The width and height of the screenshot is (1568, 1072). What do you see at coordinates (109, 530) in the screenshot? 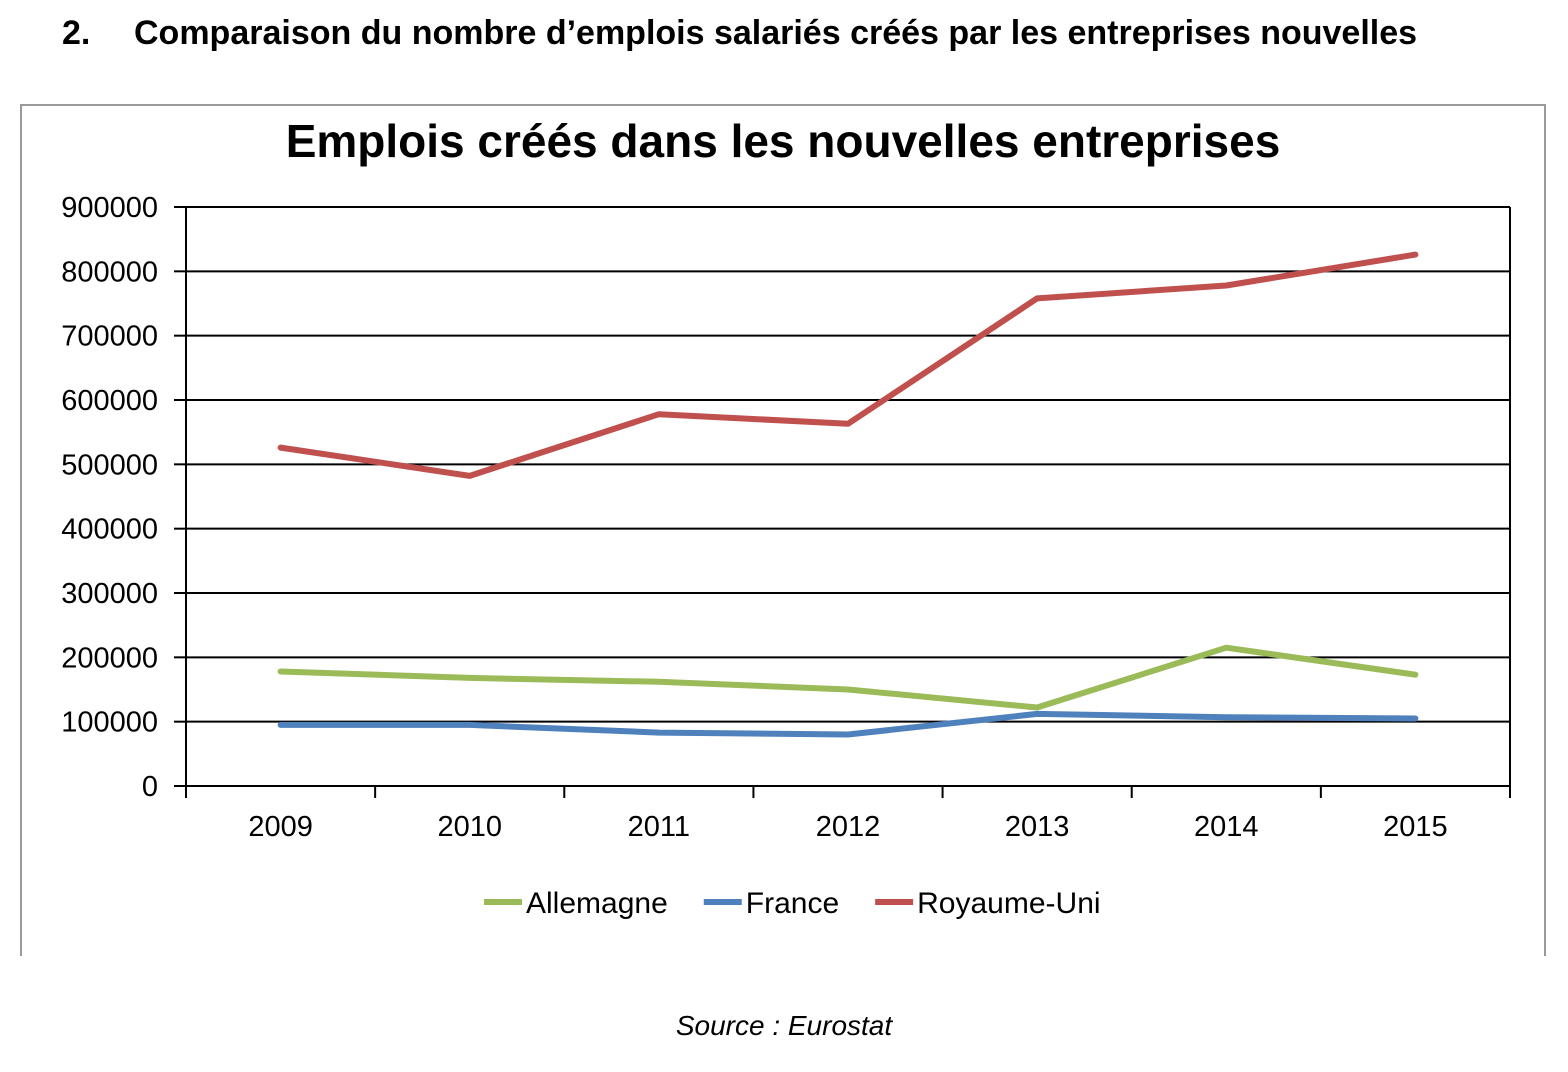
I see `y-tick-label: 400000` at bounding box center [109, 530].